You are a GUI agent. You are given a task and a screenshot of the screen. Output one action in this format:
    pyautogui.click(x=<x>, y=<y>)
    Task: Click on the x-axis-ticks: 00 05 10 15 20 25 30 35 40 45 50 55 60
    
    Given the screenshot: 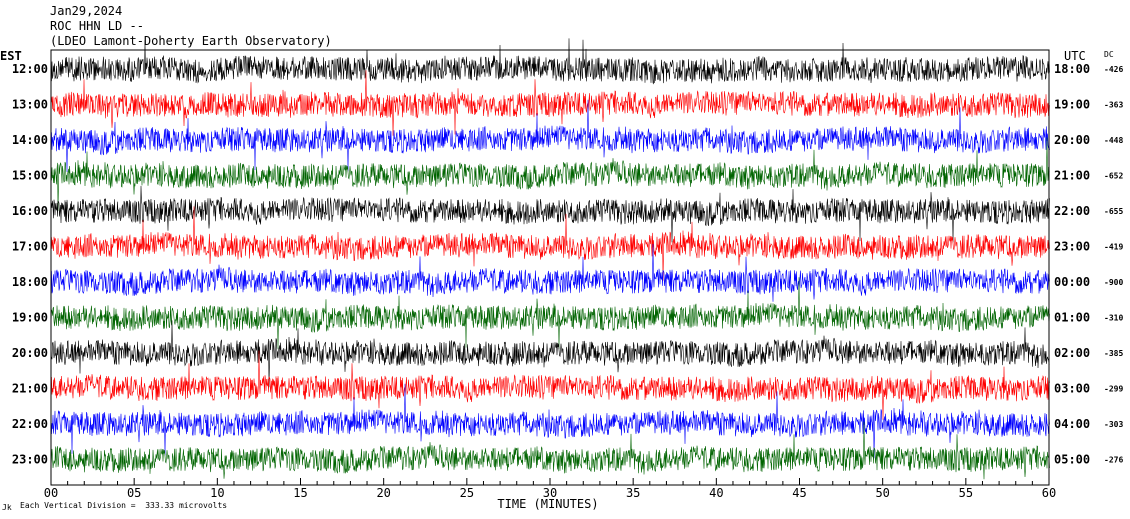 What is the action you would take?
    pyautogui.click(x=550, y=489)
    